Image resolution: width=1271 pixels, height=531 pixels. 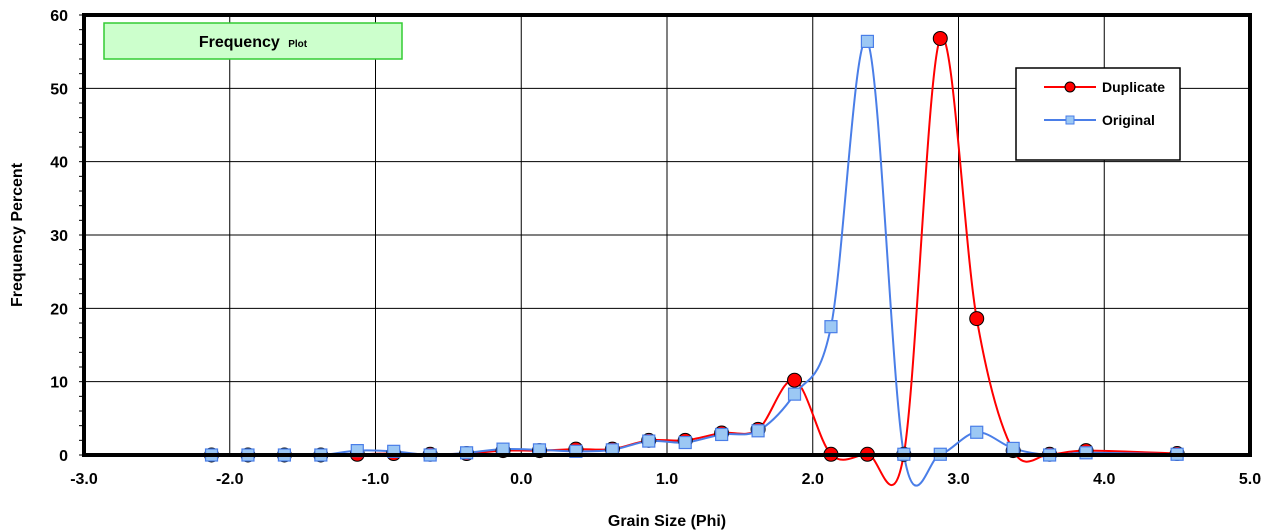 What do you see at coordinates (1104, 479) in the screenshot?
I see `x-tick-label: 4.0` at bounding box center [1104, 479].